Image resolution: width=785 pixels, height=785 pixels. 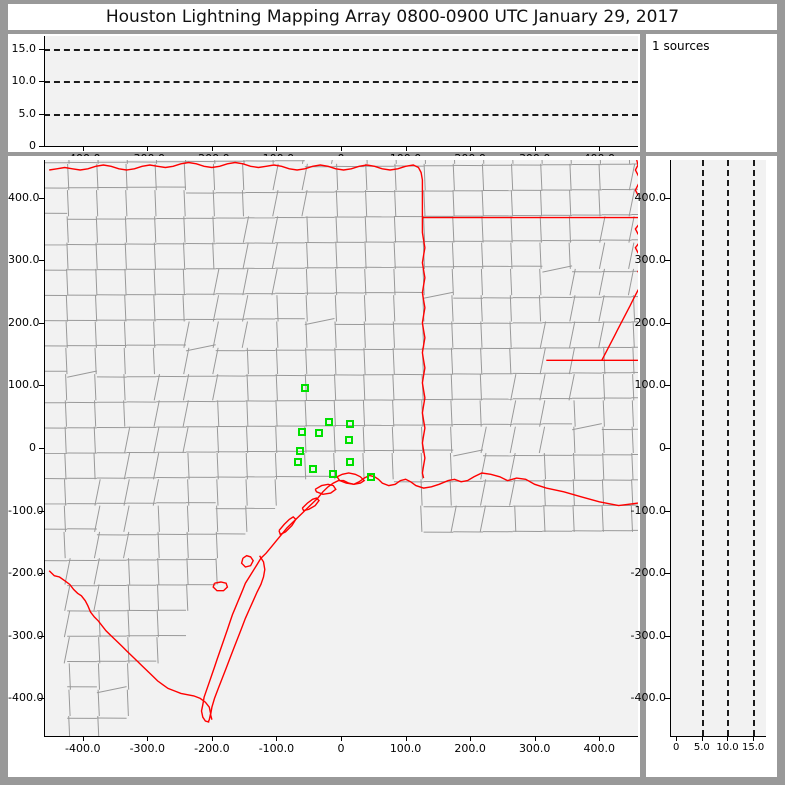 What do you see at coordinates (41, 636) in the screenshot?
I see `map-ytick--300` at bounding box center [41, 636].